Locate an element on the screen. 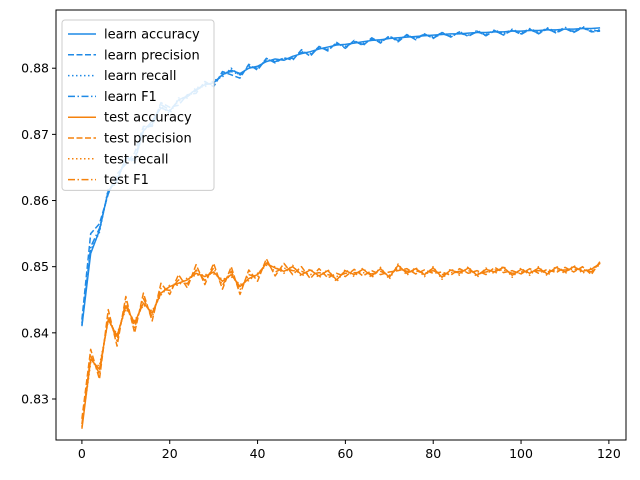 The width and height of the screenshot is (640, 480). x-axis: 0 20 40 60 80 100 120 is located at coordinates (349, 450).